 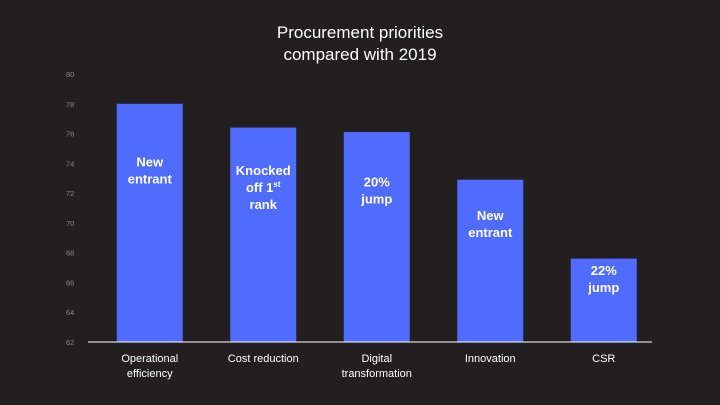 What do you see at coordinates (70, 74) in the screenshot?
I see `y-tick-label: 80` at bounding box center [70, 74].